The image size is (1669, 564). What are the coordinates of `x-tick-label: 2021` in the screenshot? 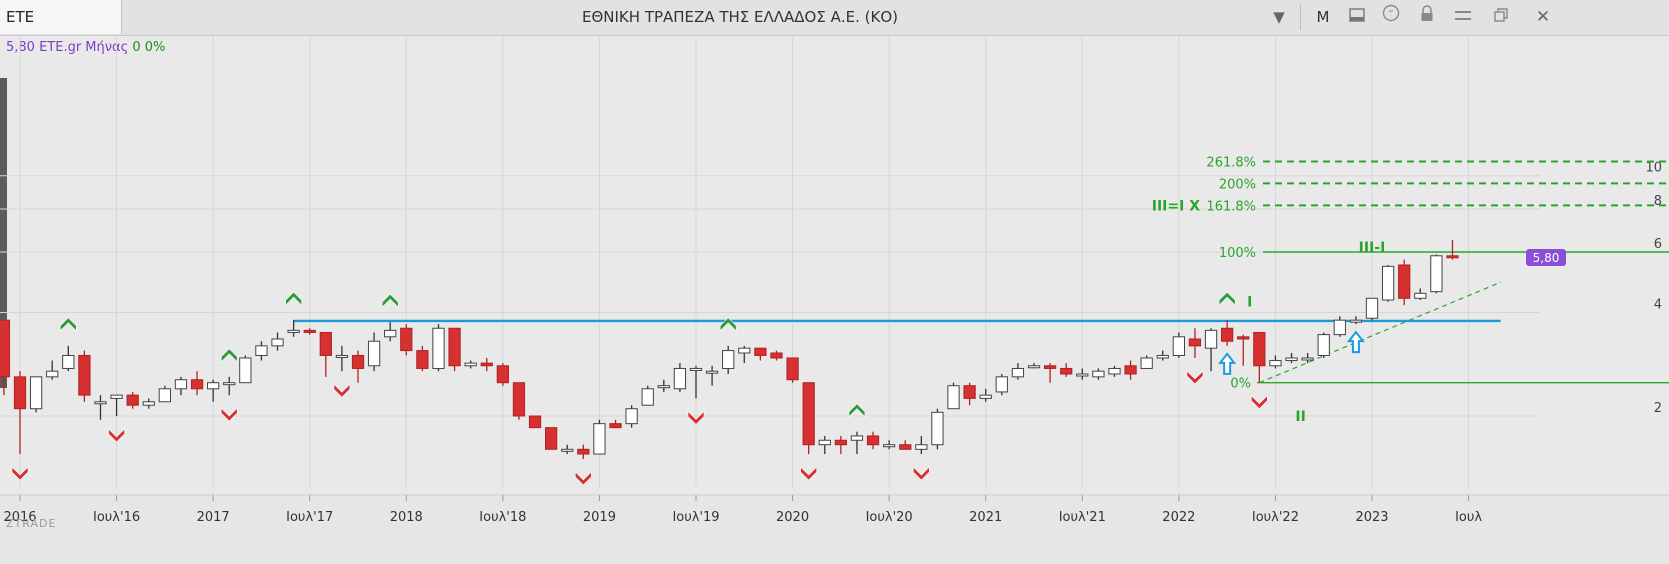 It's located at (985, 517).